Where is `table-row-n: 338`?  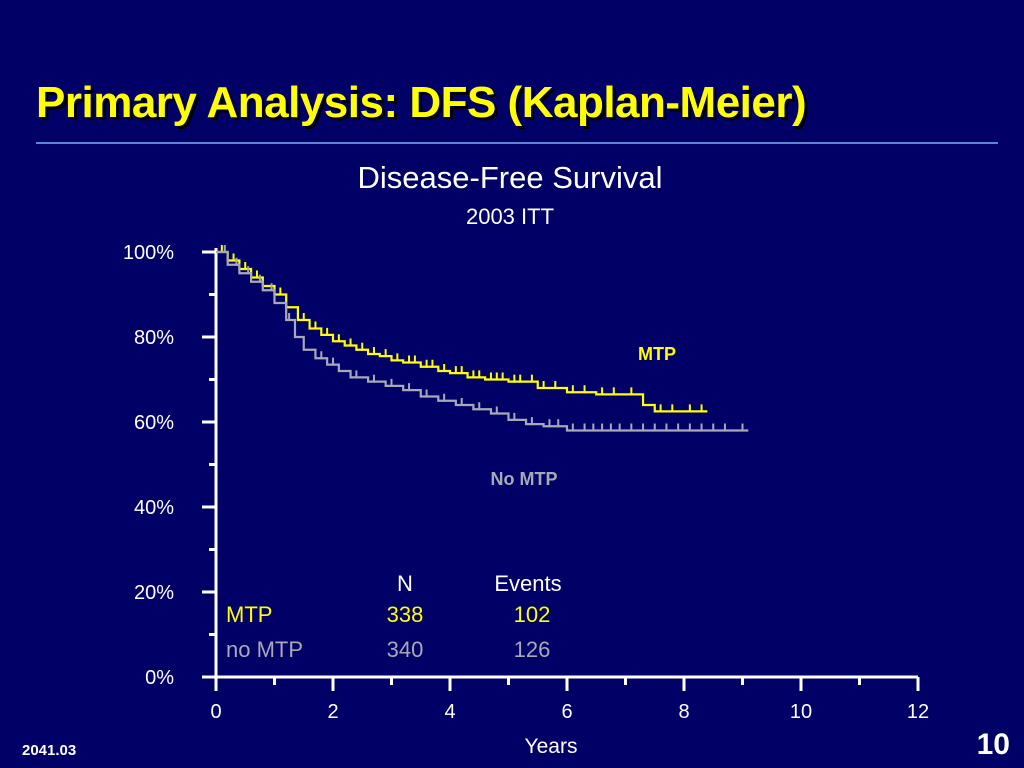
table-row-n: 338 is located at coordinates (405, 614).